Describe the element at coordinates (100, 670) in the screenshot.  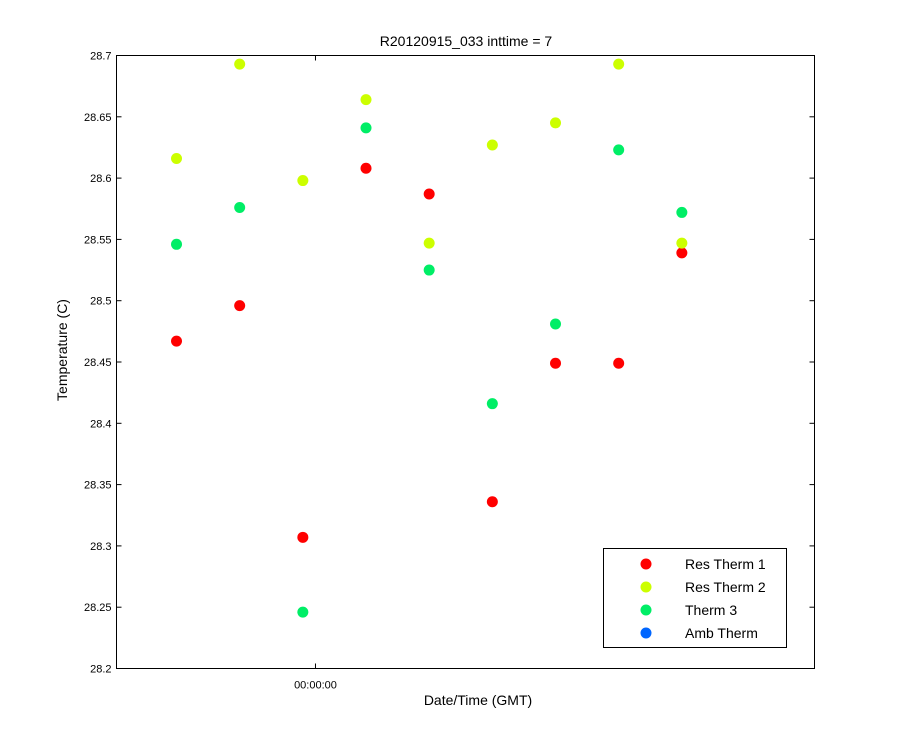
I see `y-tick-label: 28.2` at that location.